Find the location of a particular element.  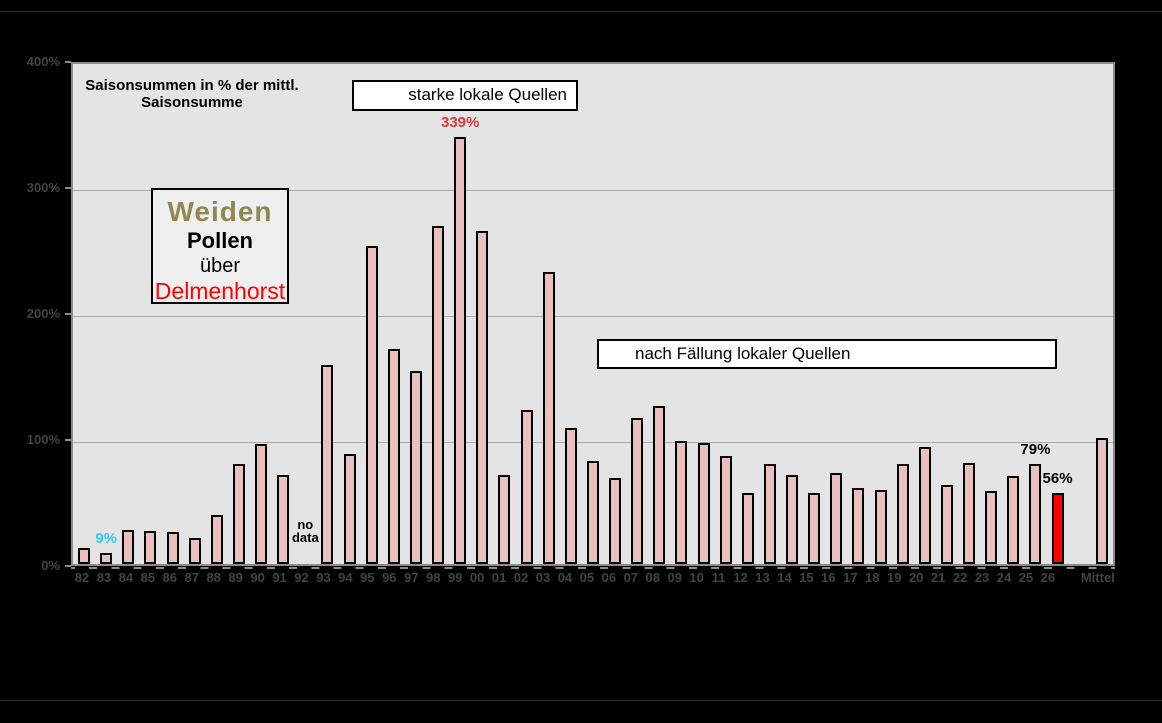

x-label-06: 06 is located at coordinates (609, 577).